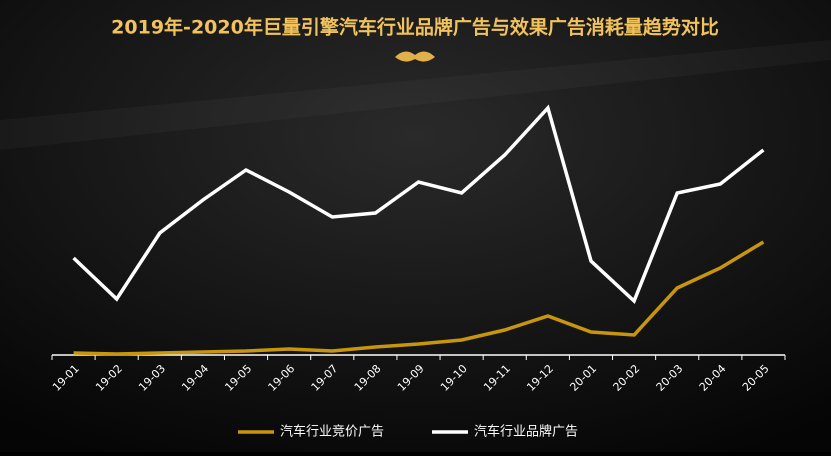 Image resolution: width=831 pixels, height=456 pixels. I want to click on title-ornament, so click(415, 56).